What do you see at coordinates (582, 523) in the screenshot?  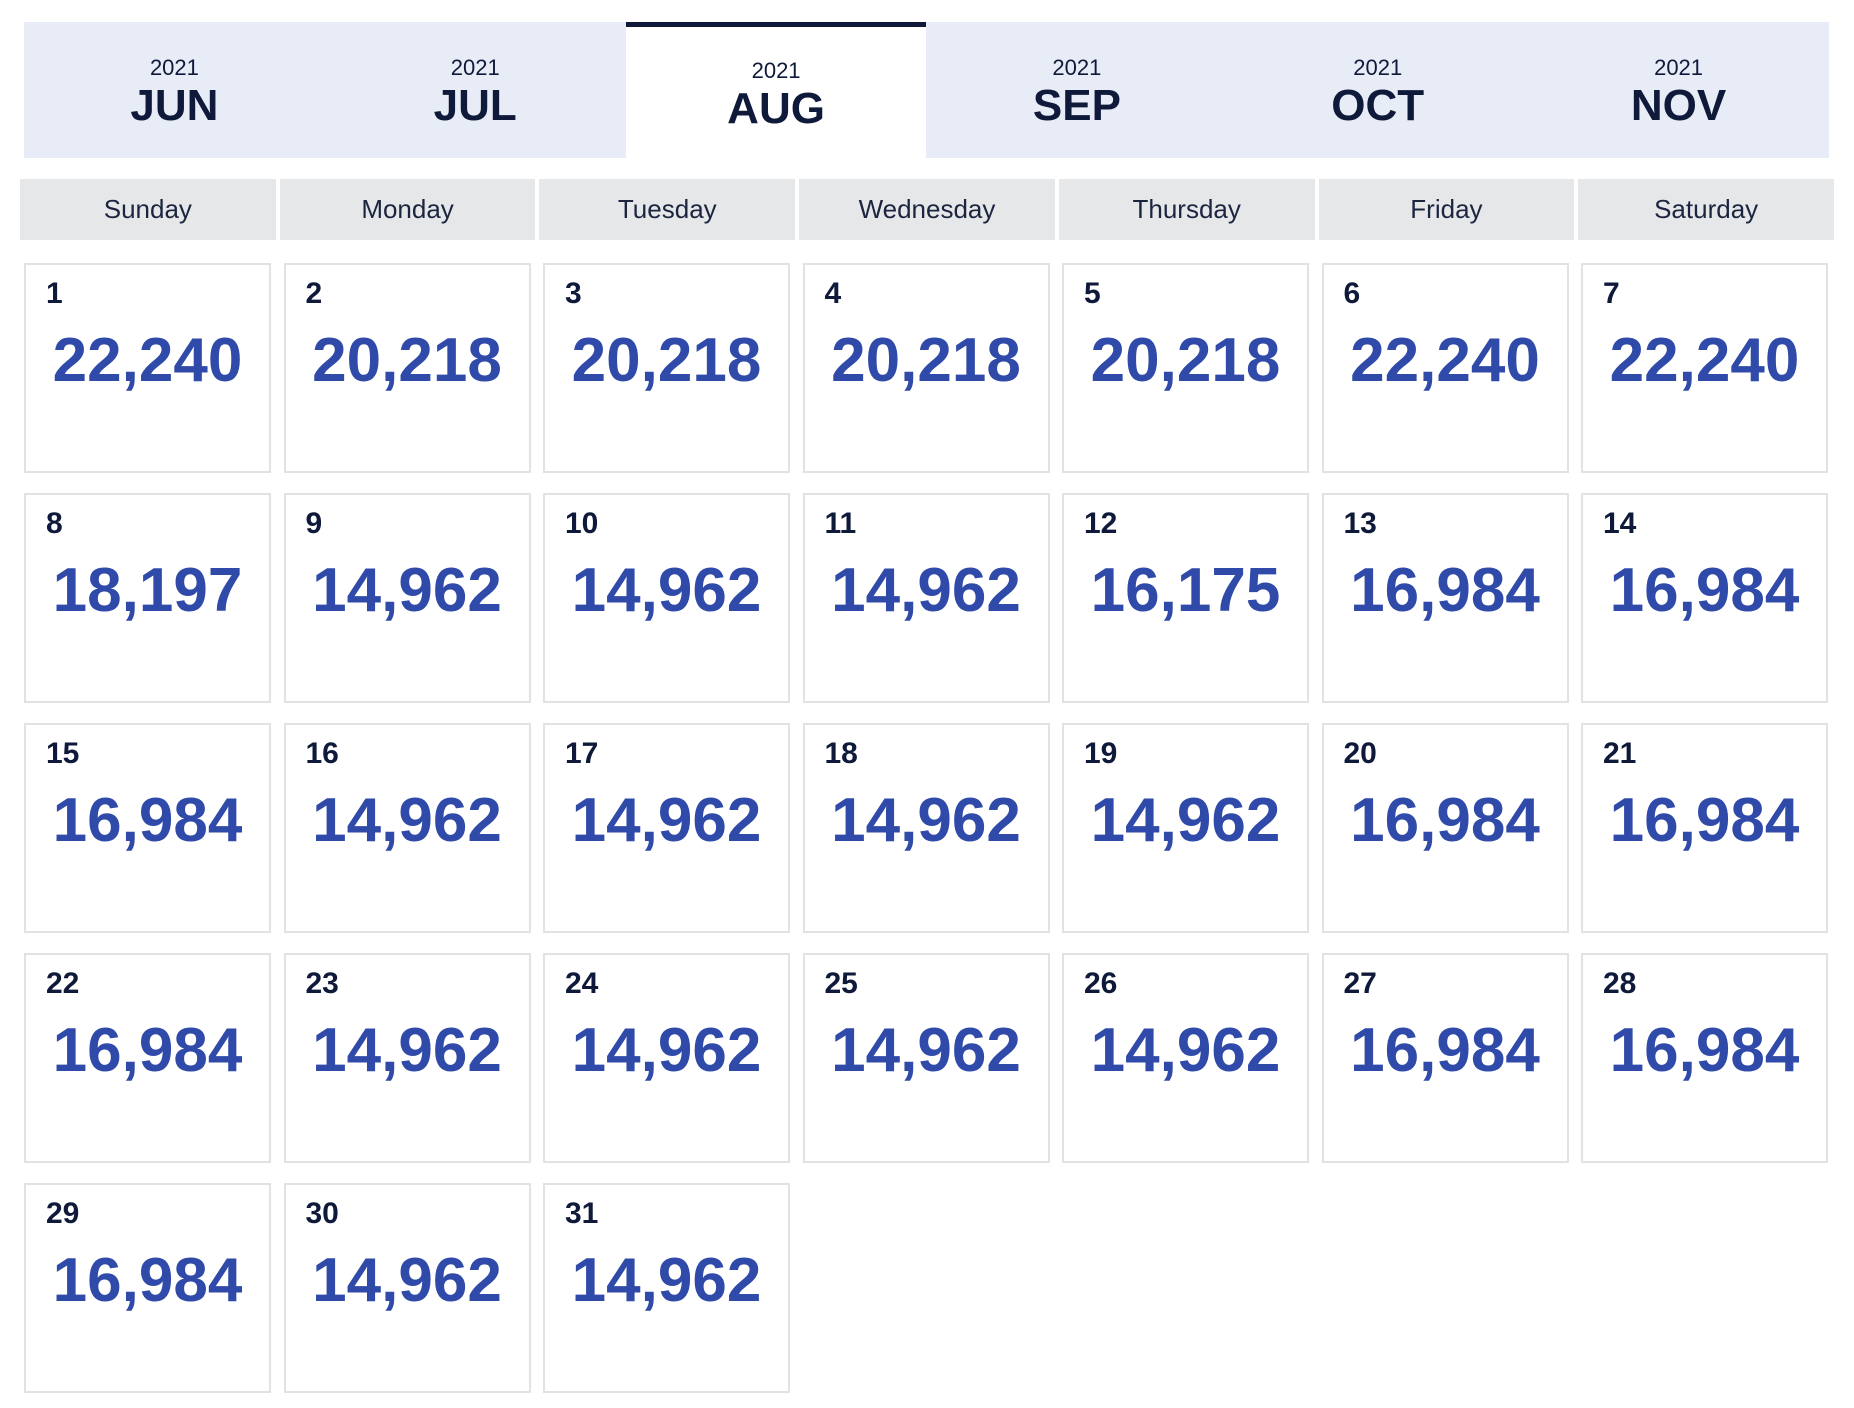 I see `day-number: 10` at bounding box center [582, 523].